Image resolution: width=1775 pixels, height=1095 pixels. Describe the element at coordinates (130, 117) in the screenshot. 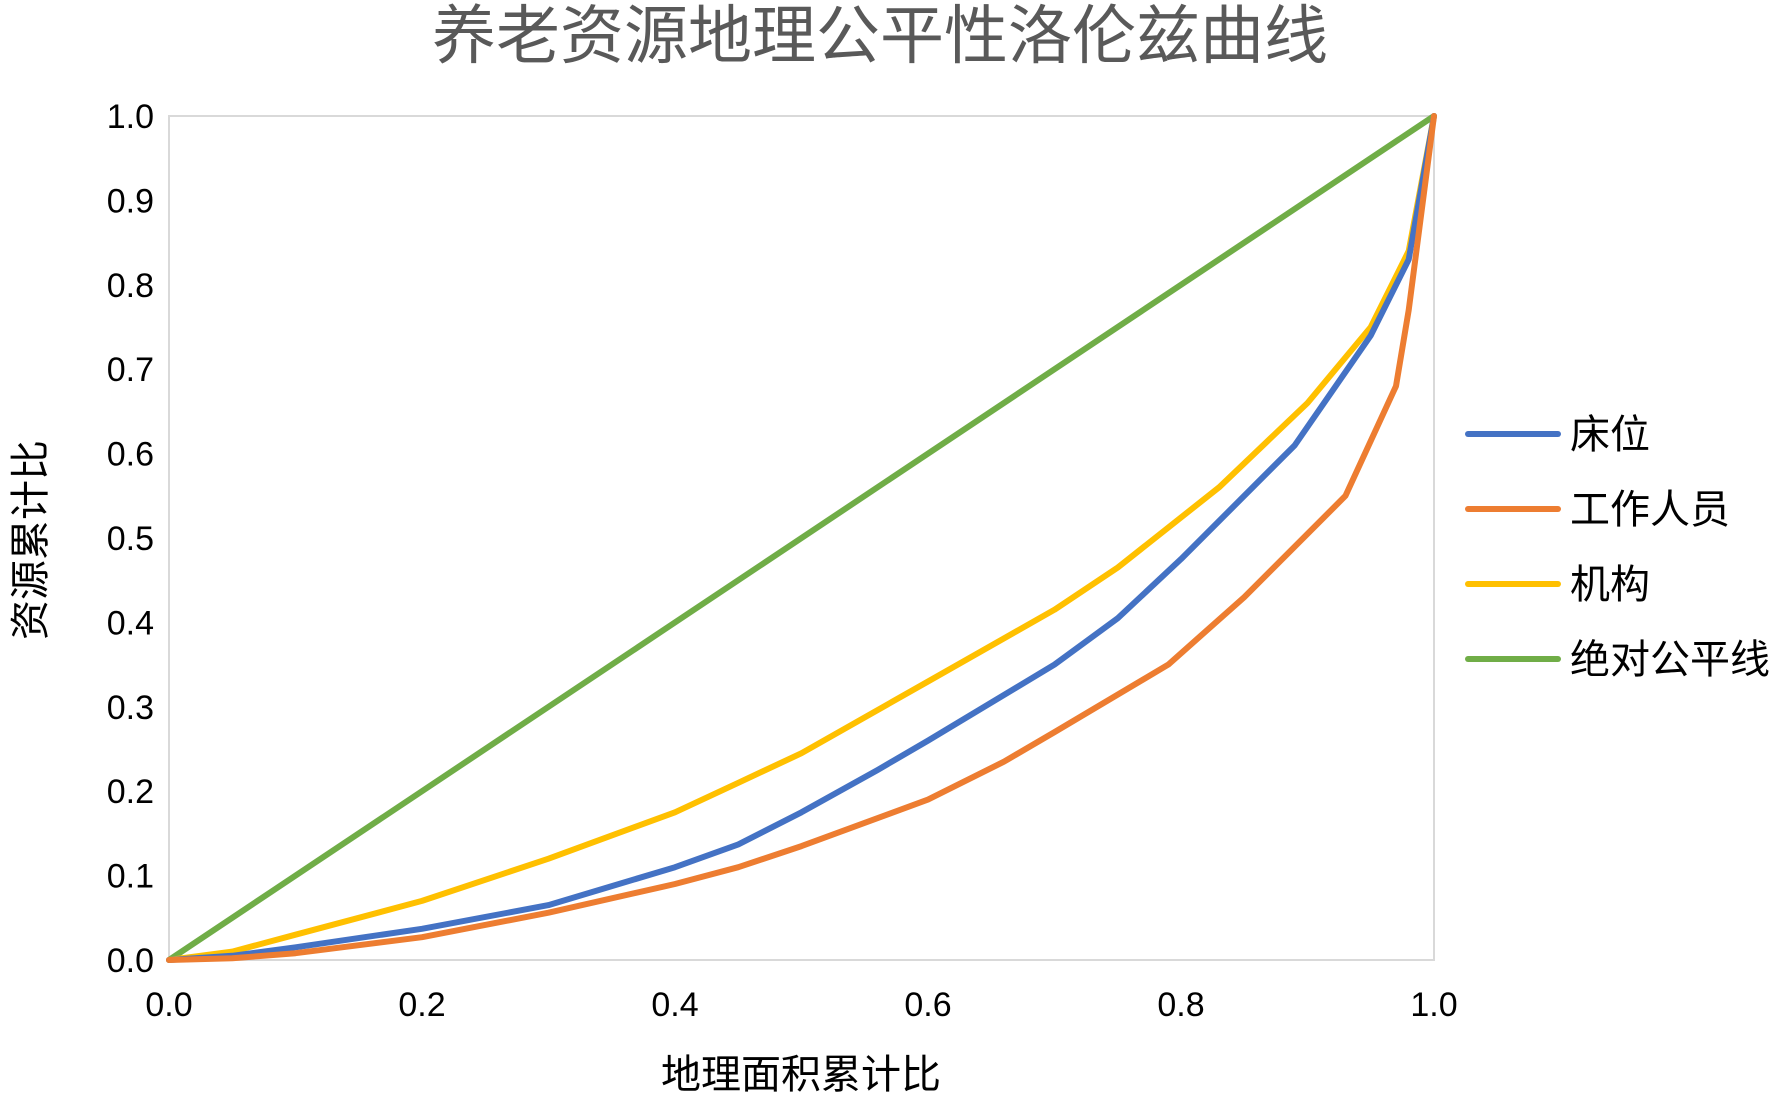

I see `y-tick-label: 1.0` at that location.